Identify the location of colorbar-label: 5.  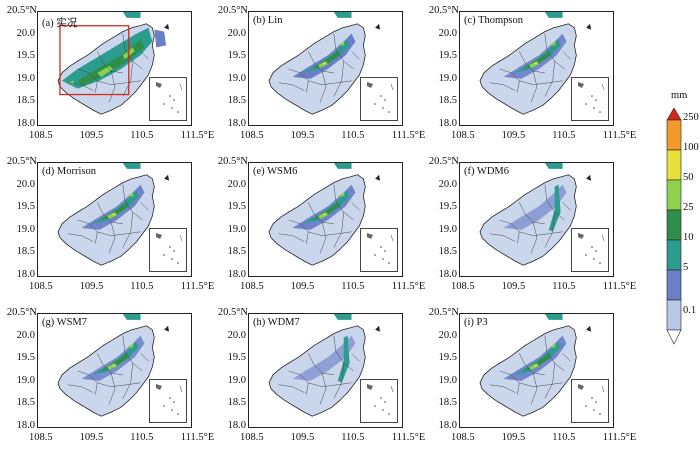
(686, 267).